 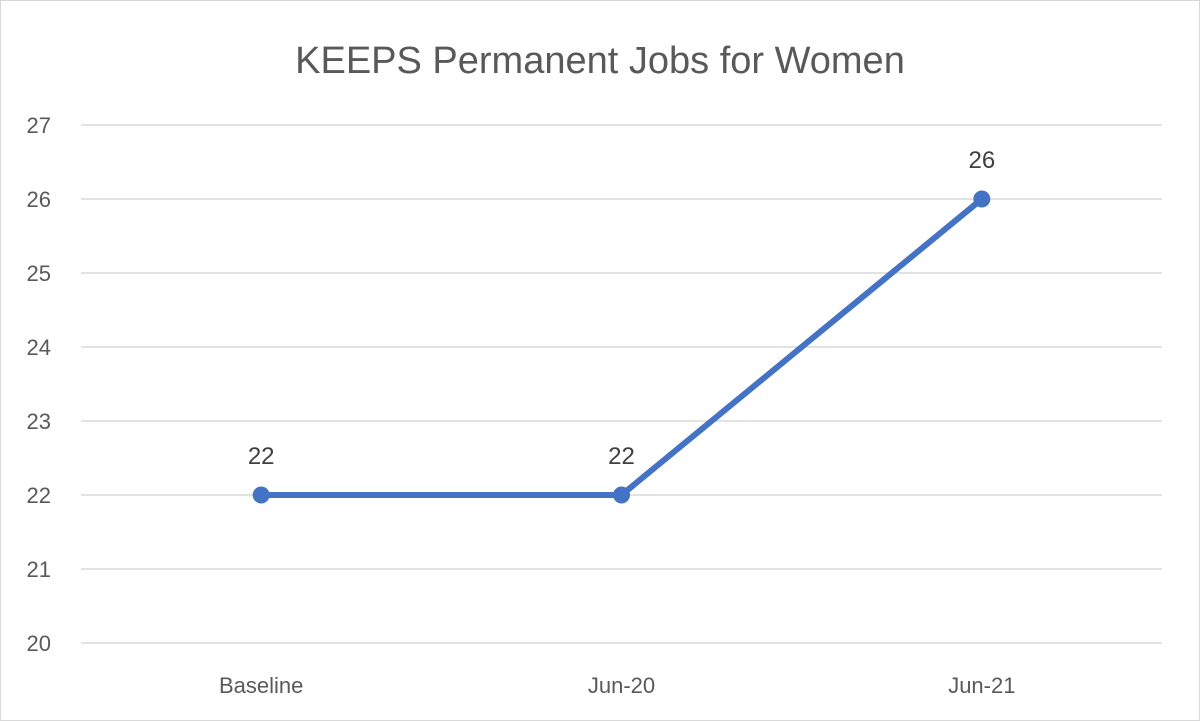 What do you see at coordinates (39, 569) in the screenshot?
I see `y-tick-label: 21` at bounding box center [39, 569].